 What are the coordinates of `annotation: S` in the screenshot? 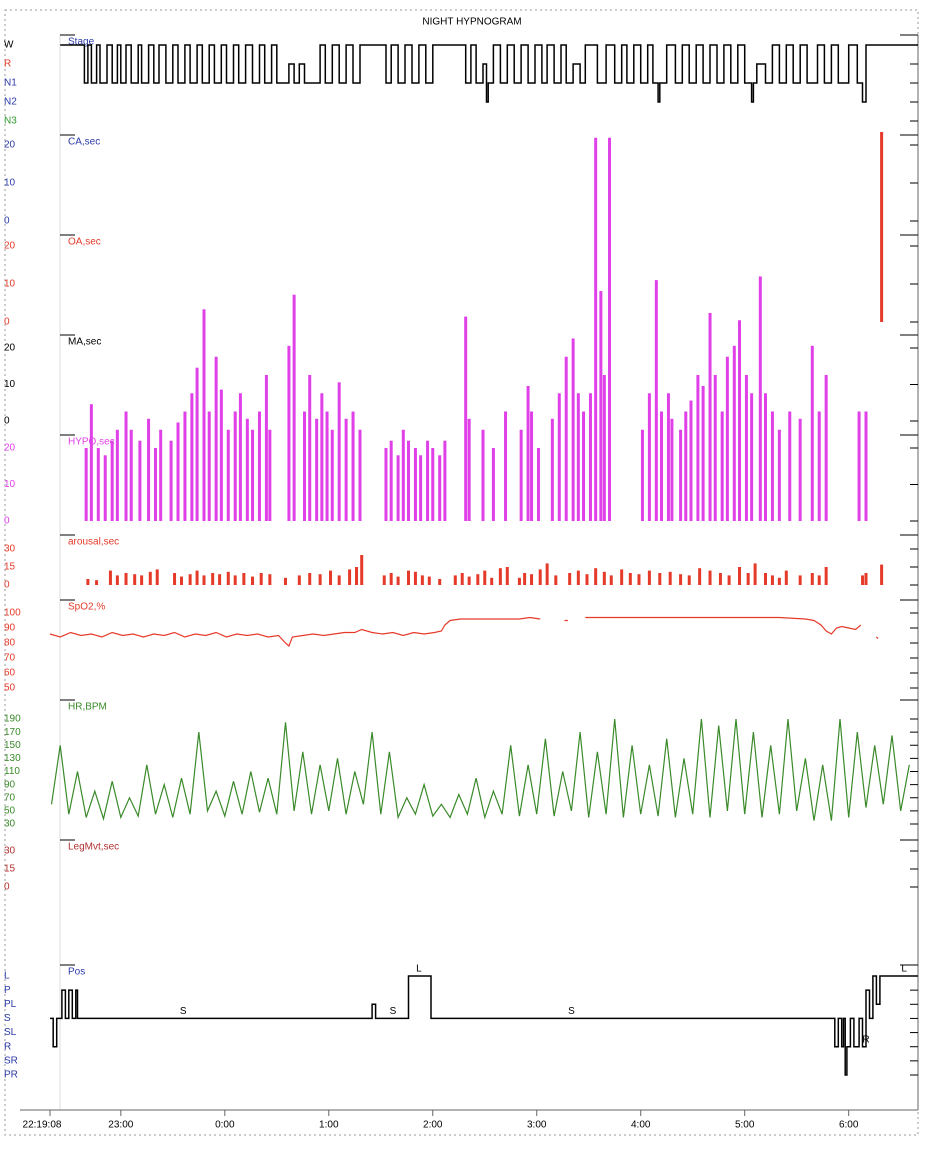 It's located at (393, 1011).